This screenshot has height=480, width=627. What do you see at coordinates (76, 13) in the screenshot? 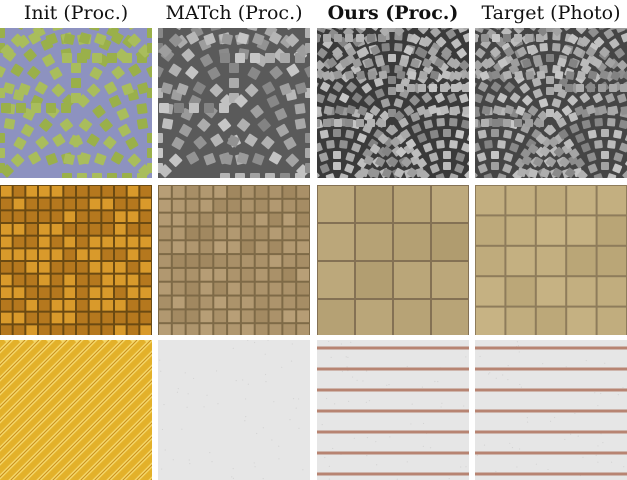
I see `header-init: Init (Proc.)` at bounding box center [76, 13].